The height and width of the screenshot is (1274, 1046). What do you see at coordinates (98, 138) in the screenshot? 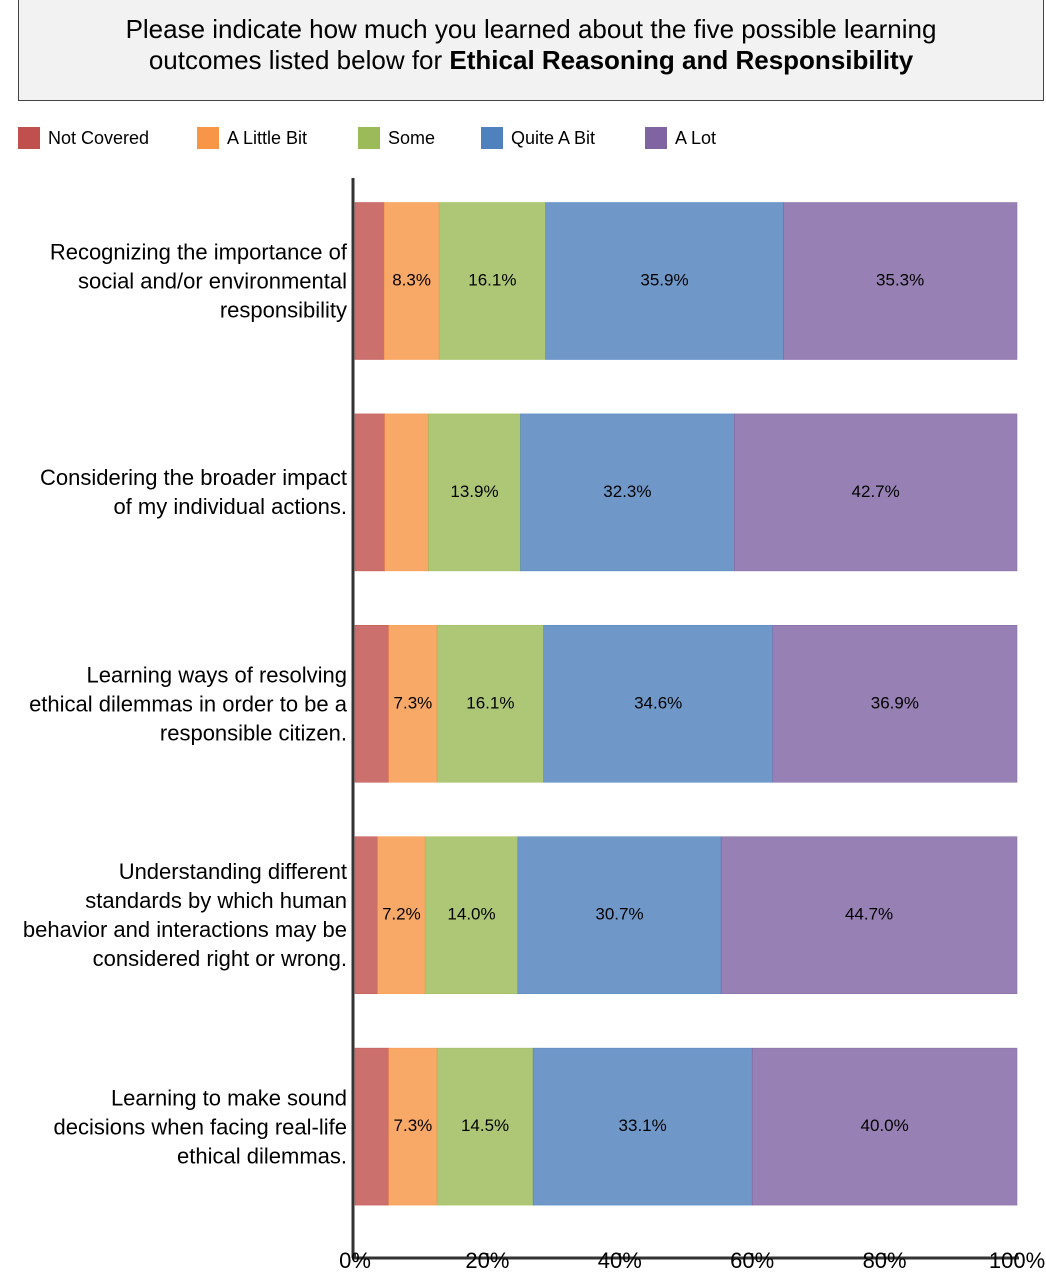
I see `legend-label: Not Covered` at bounding box center [98, 138].